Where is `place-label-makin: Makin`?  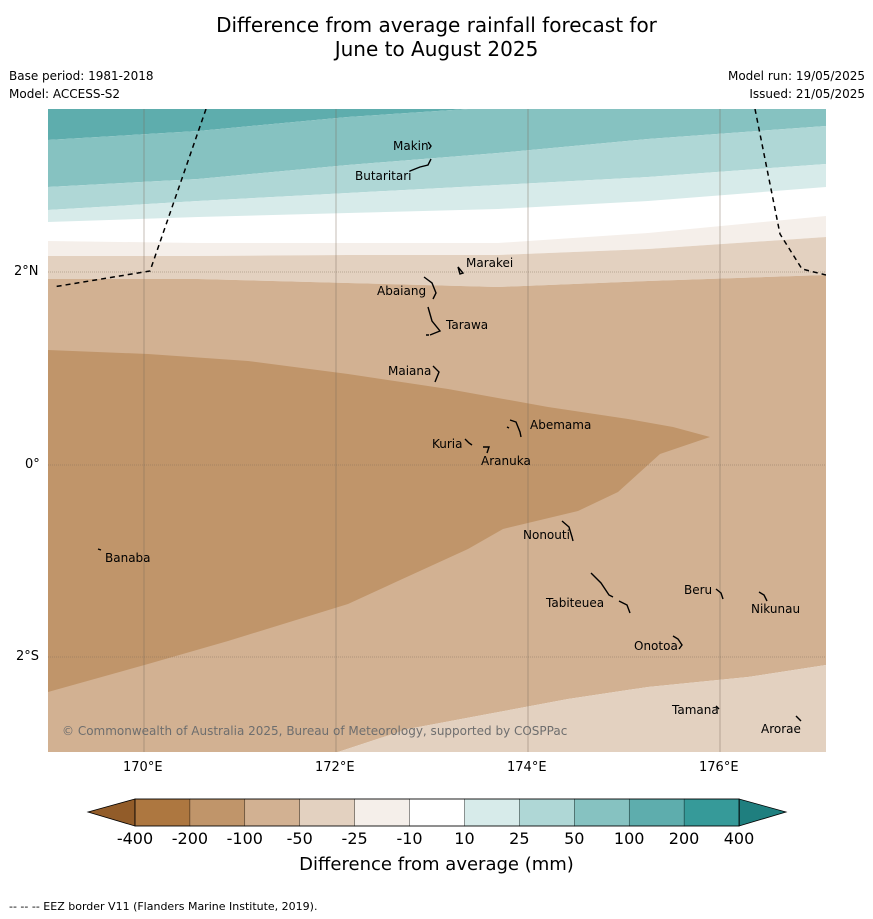
place-label-makin: Makin is located at coordinates (411, 146).